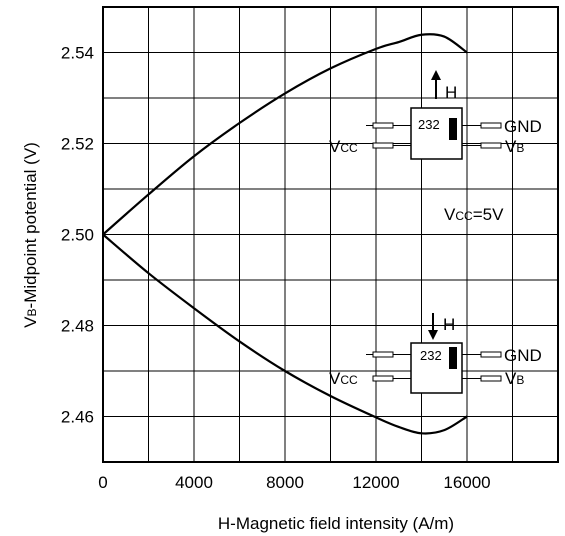 The height and width of the screenshot is (536, 565). Describe the element at coordinates (514, 378) in the screenshot. I see `vb-label-bottom: VB` at that location.